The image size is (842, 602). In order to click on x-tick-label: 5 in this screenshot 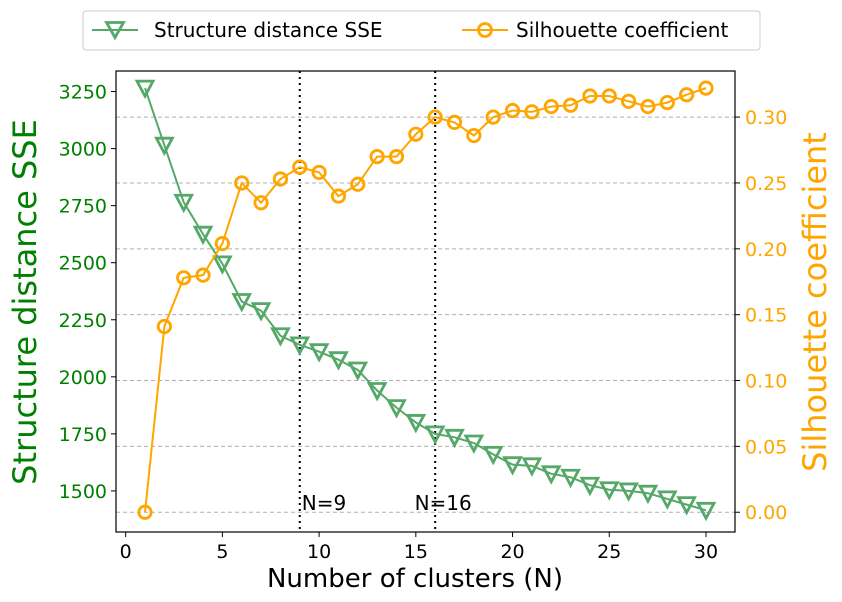, I will do `click(222, 552)`.